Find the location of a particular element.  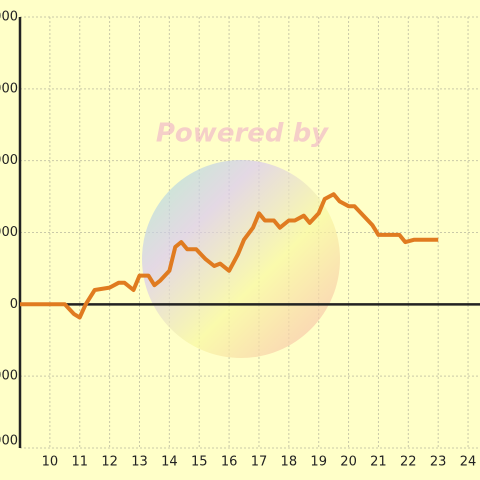

y-tick-label: 3,000 is located at coordinates (9, 232).